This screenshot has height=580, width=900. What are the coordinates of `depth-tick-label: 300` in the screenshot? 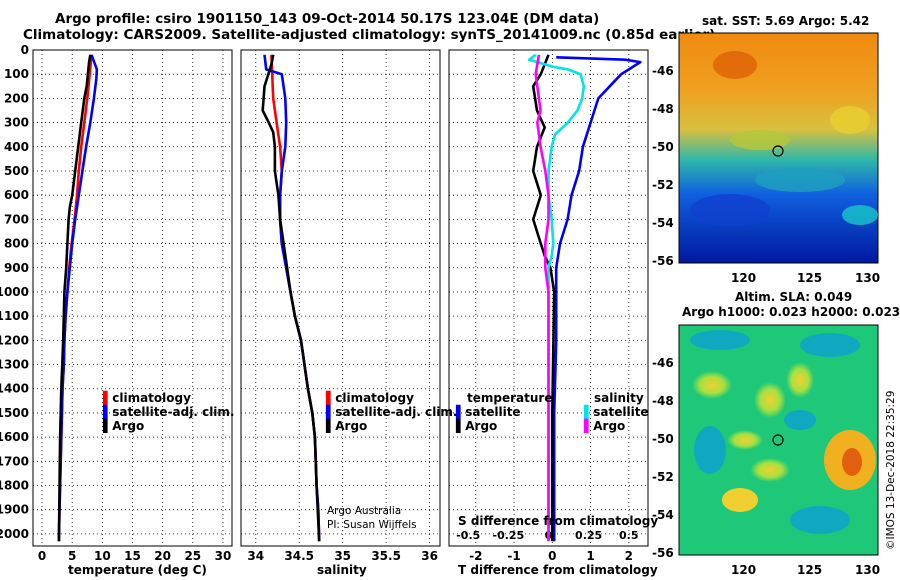 It's located at (16, 123).